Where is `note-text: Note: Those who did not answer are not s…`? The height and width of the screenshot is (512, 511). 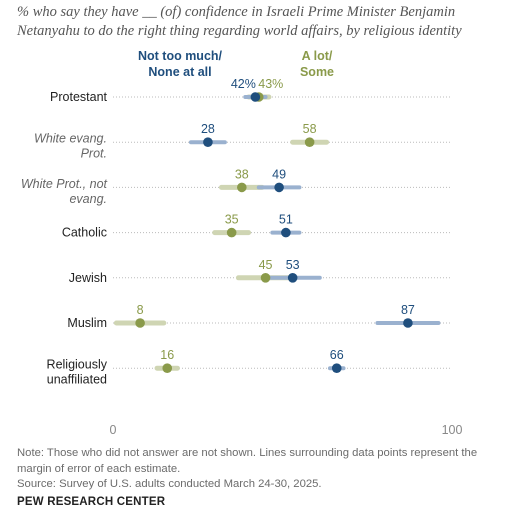 note-text: Note: Those who did not answer are not s… is located at coordinates (247, 461).